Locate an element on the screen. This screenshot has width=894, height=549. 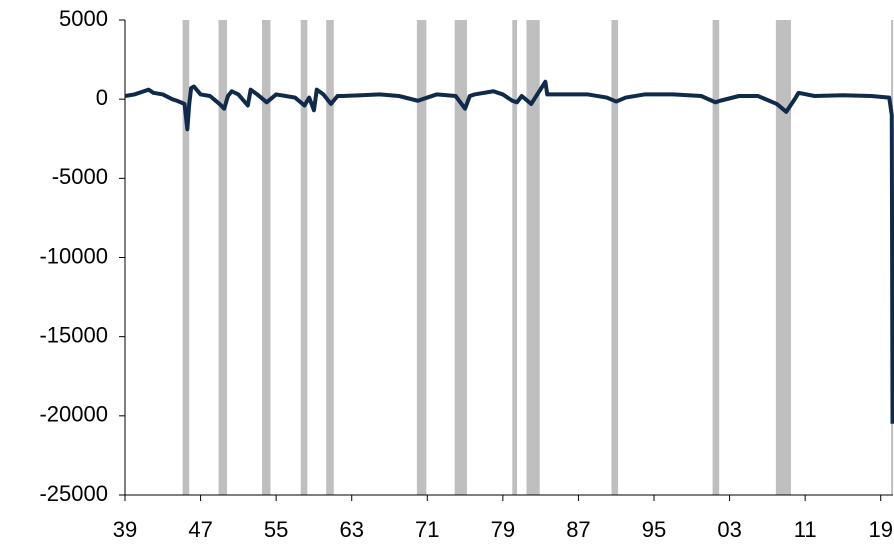
y-tick-label: -25000 is located at coordinates (73, 493).